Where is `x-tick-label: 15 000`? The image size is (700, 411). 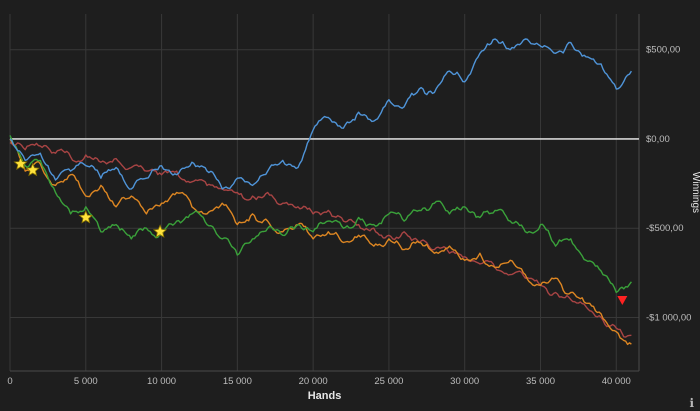
x-tick-label: 15 000 is located at coordinates (237, 381).